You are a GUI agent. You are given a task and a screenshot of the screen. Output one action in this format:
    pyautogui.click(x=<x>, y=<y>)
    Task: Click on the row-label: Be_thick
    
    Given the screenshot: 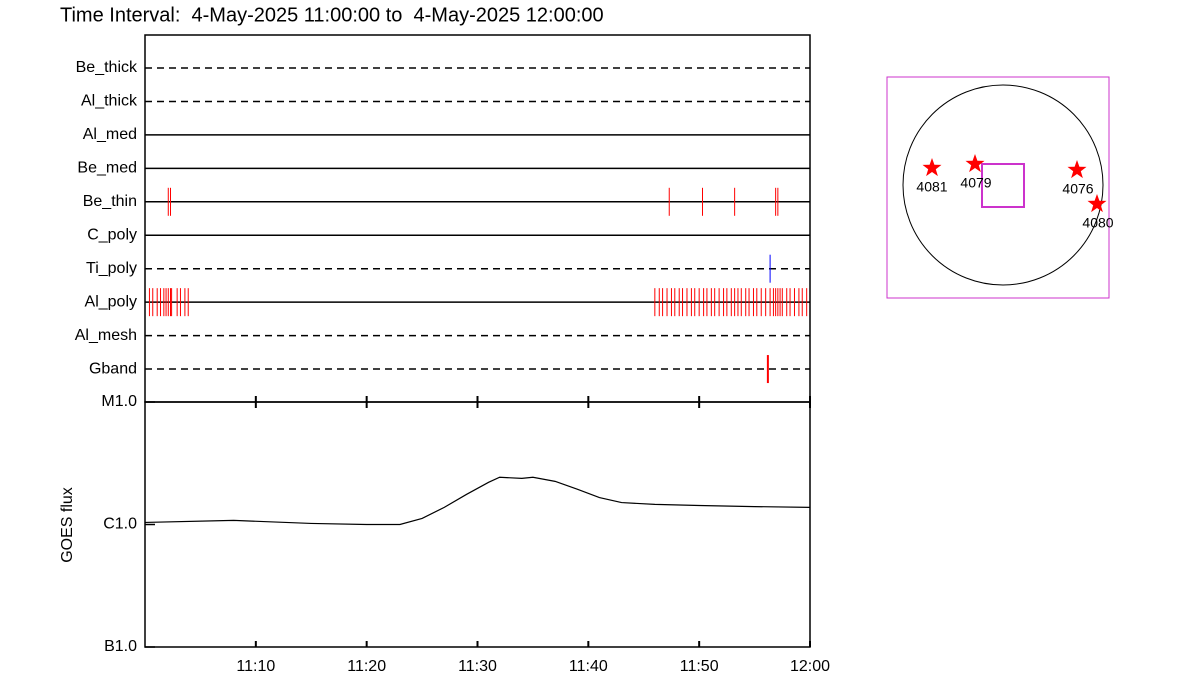 What is the action you would take?
    pyautogui.click(x=107, y=67)
    